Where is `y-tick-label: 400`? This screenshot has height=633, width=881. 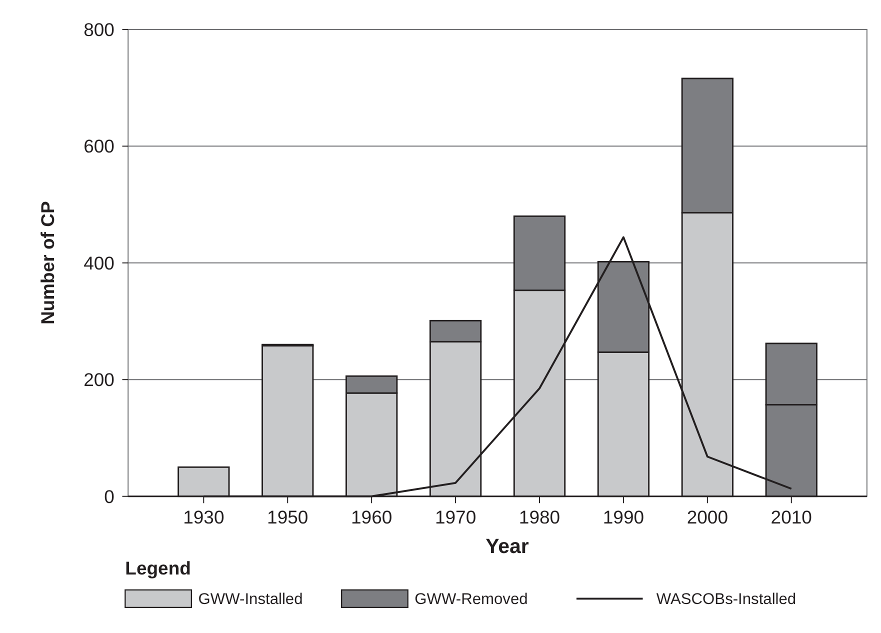
y-tick-label: 400 is located at coordinates (99, 263).